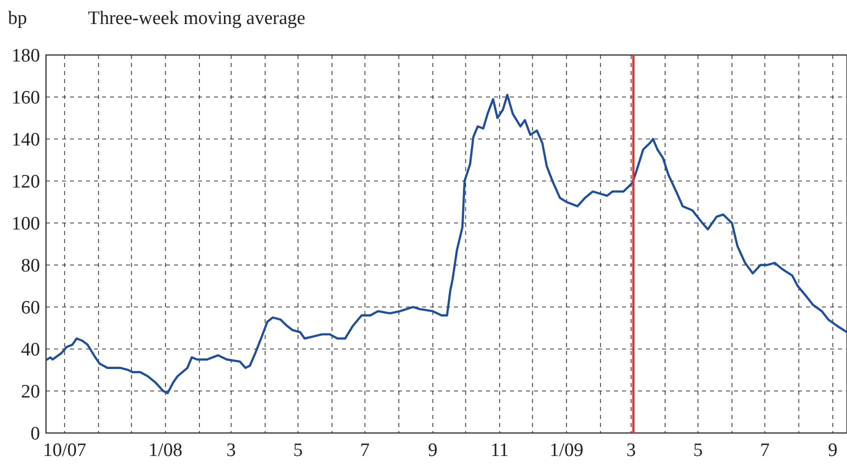  Describe the element at coordinates (30, 308) in the screenshot. I see `y-tick-label: 60` at that location.